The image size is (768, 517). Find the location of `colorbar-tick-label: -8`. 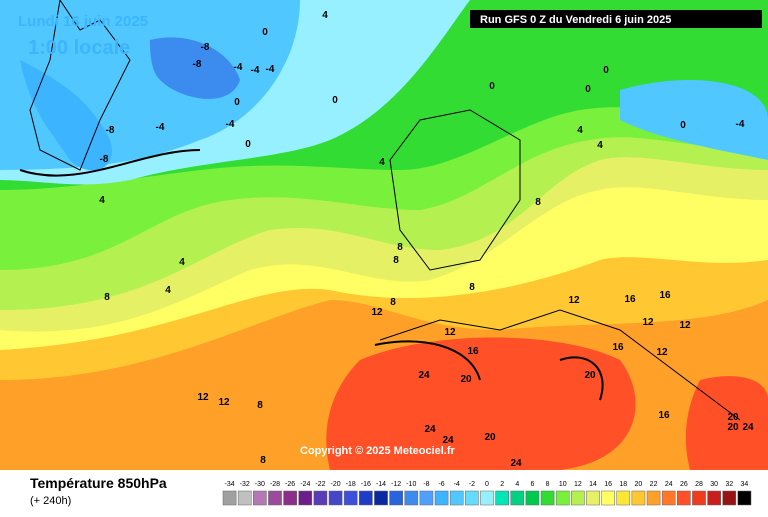

colorbar-tick-label: -8 is located at coordinates (426, 484).